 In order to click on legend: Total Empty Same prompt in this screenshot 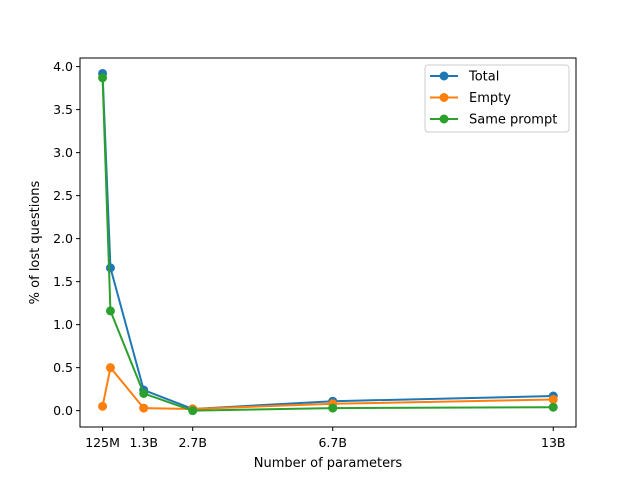, I will do `click(497, 98)`.